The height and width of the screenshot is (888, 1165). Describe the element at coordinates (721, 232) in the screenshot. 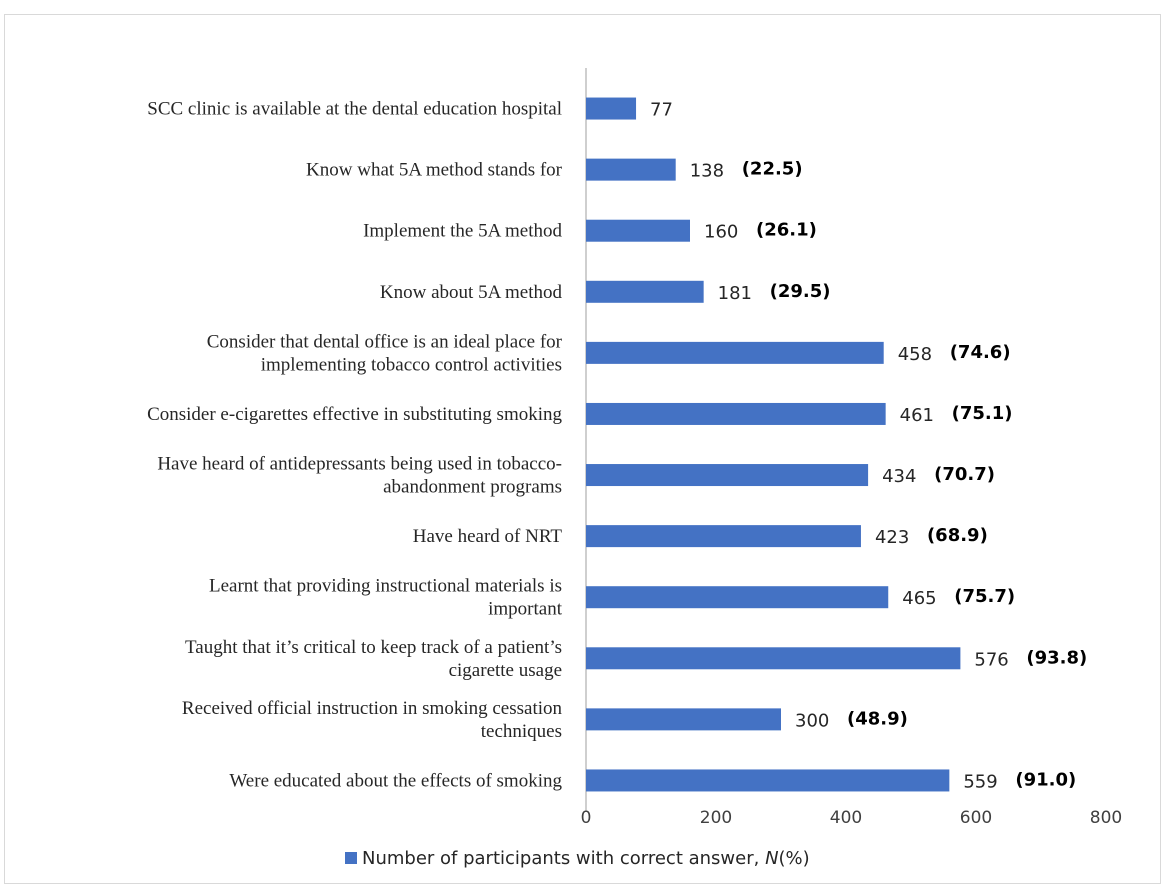

I see `value-label: 160` at that location.